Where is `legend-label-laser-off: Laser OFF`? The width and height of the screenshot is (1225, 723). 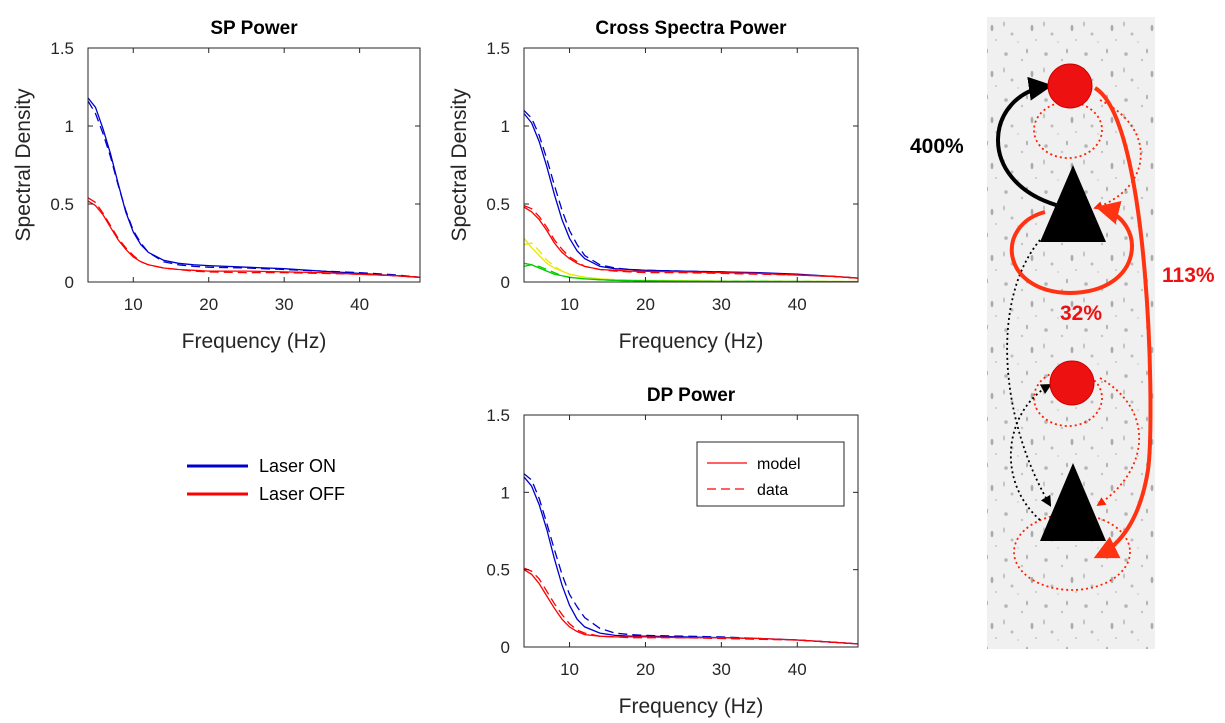 legend-label-laser-off: Laser OFF is located at coordinates (302, 494).